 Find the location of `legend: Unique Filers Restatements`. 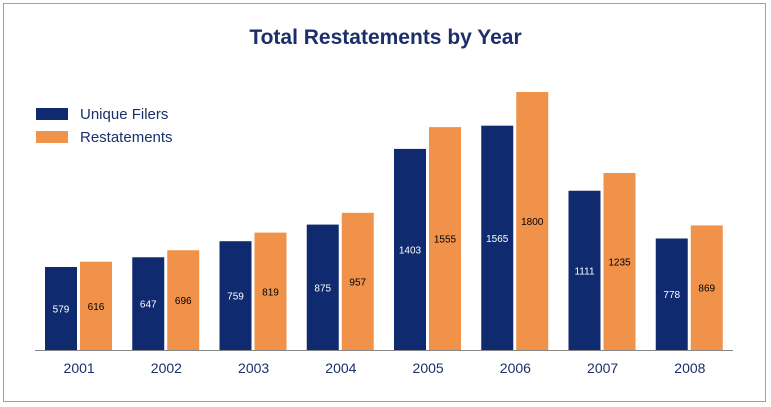

legend: Unique Filers Restatements is located at coordinates (104, 126).